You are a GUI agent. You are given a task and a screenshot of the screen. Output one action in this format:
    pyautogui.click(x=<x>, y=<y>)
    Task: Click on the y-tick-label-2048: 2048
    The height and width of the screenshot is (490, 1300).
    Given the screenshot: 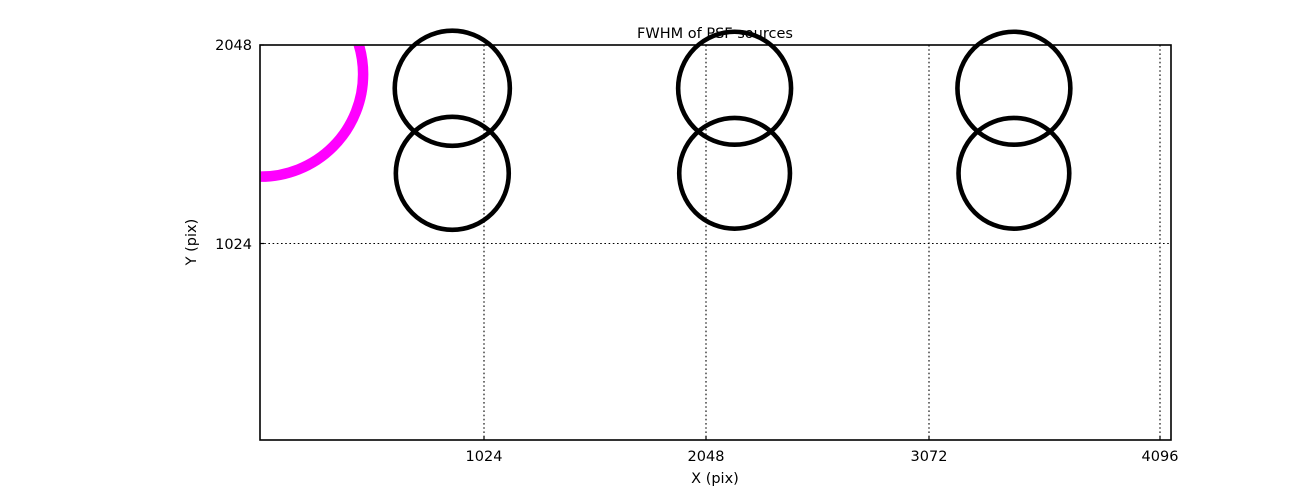 What is the action you would take?
    pyautogui.click(x=233, y=46)
    